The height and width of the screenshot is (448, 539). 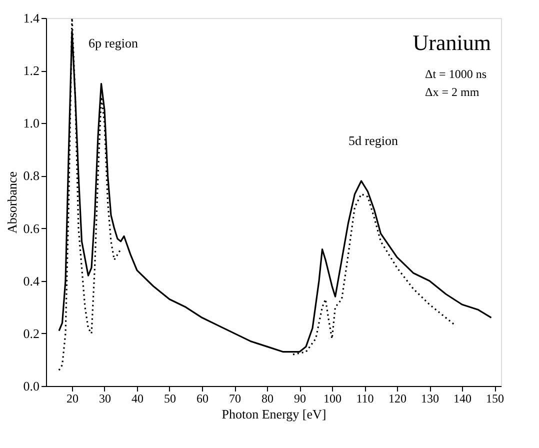 What do you see at coordinates (452, 92) in the screenshot?
I see `annotation: Δx = 2 mm` at bounding box center [452, 92].